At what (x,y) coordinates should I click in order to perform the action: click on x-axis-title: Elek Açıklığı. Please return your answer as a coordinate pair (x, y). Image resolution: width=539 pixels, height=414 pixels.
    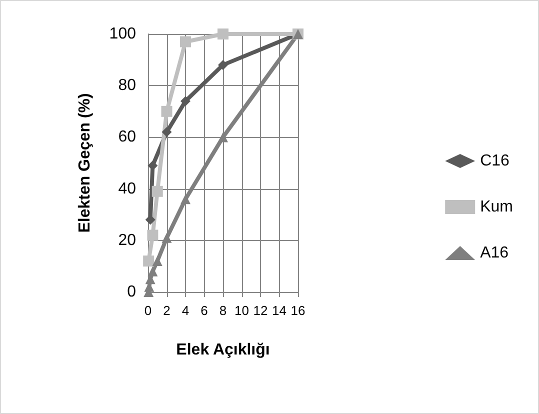
    Looking at the image, I should click on (223, 350).